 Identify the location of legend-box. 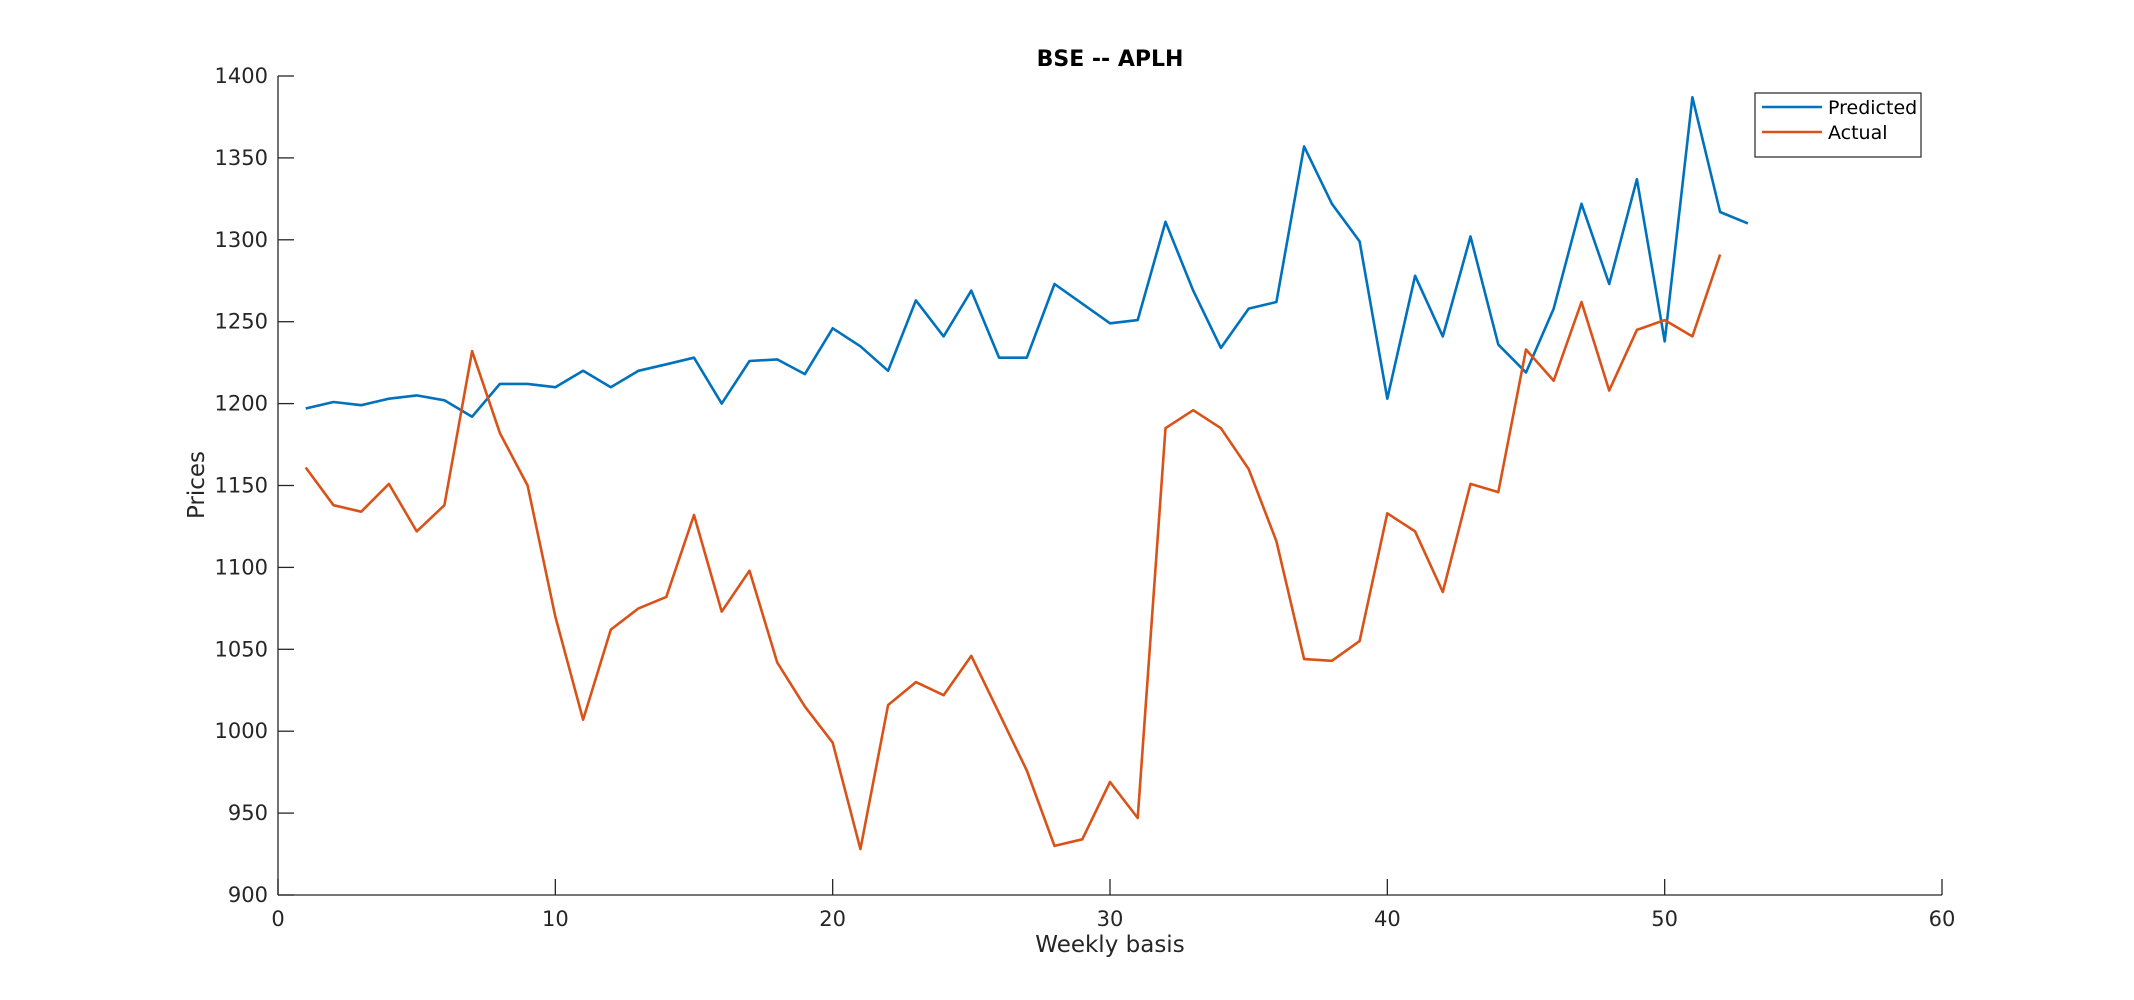
(1838, 125).